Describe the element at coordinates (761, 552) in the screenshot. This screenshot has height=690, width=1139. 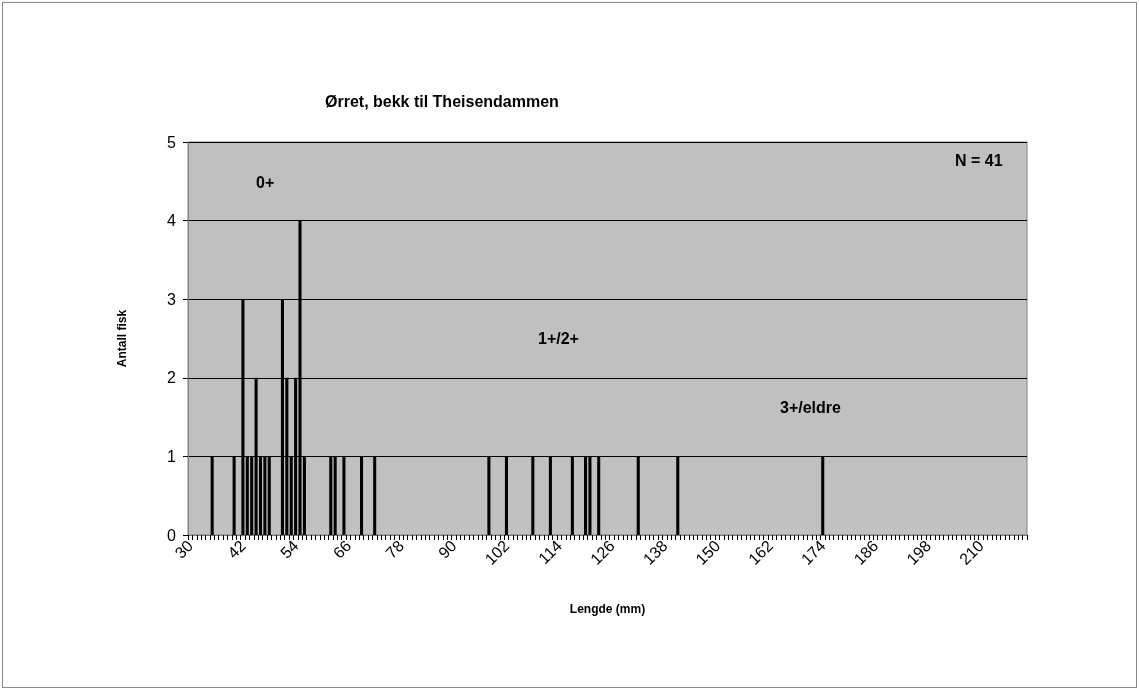
I see `x-tick-label: 162` at that location.